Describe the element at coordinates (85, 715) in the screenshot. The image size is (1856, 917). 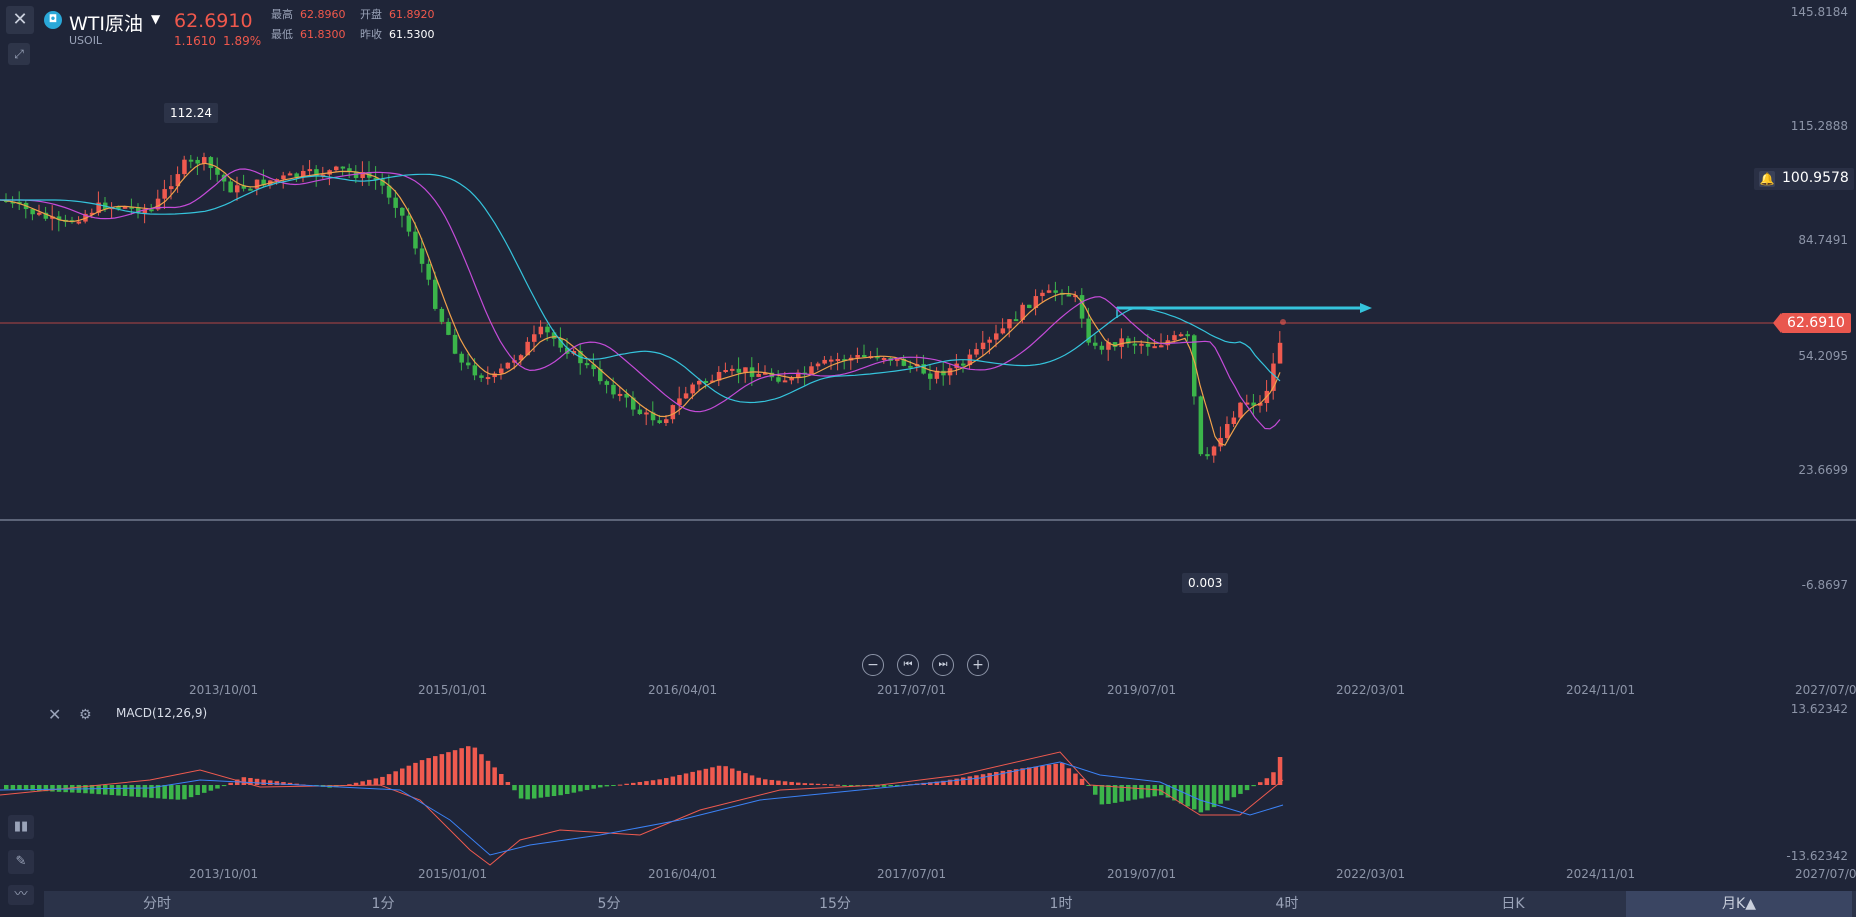
I see `settings-icon: ⚙` at that location.